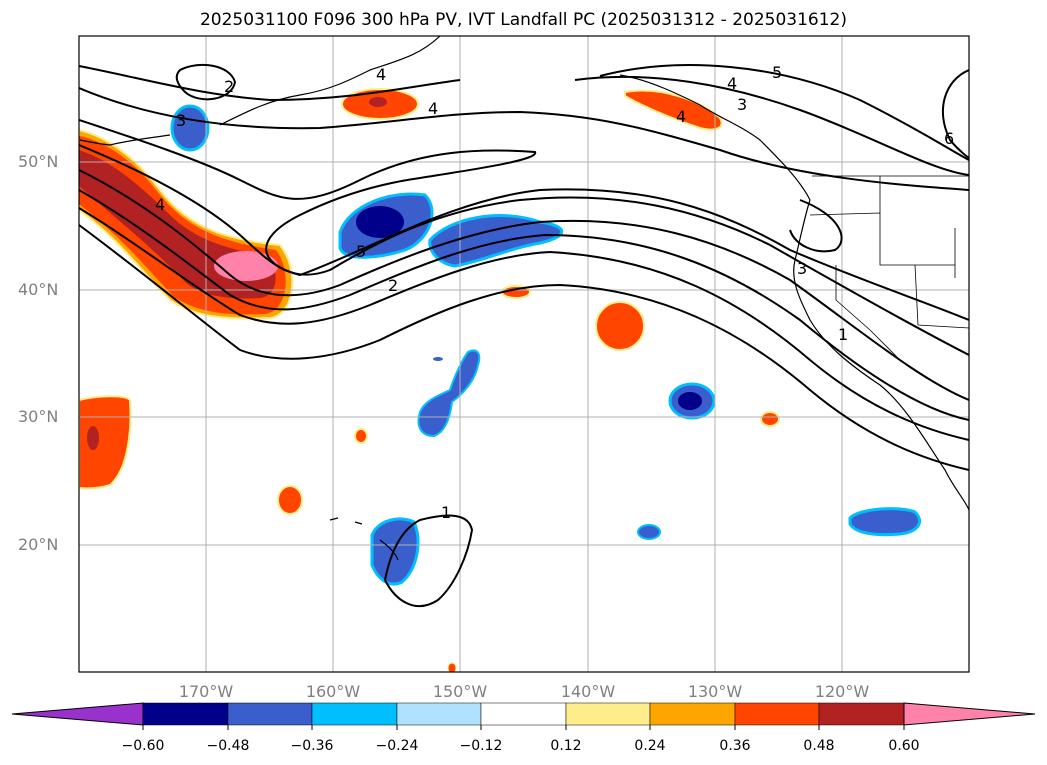 This screenshot has height=765, width=1047. I want to click on lon-label-130w: 130°W, so click(715, 691).